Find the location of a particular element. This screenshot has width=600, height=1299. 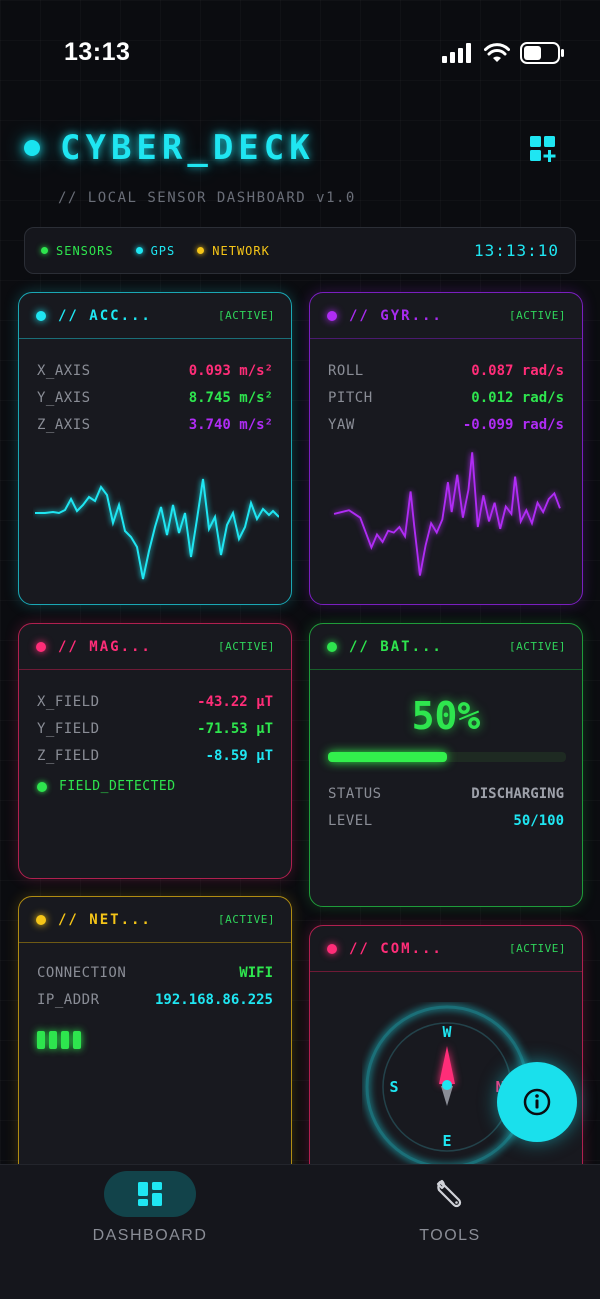

brand-status-dot is located at coordinates (32, 148).